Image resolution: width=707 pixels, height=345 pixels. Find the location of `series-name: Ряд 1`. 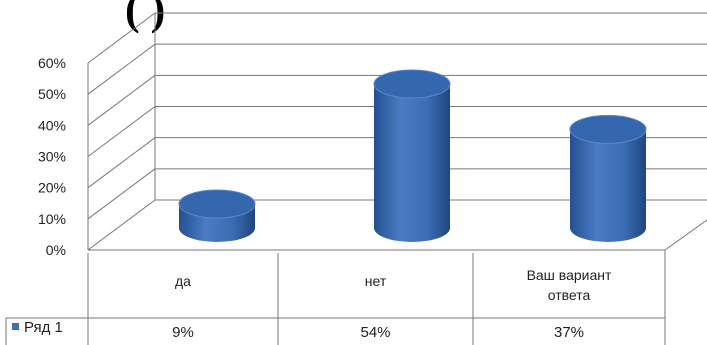

series-name: Ряд 1 is located at coordinates (43, 327).